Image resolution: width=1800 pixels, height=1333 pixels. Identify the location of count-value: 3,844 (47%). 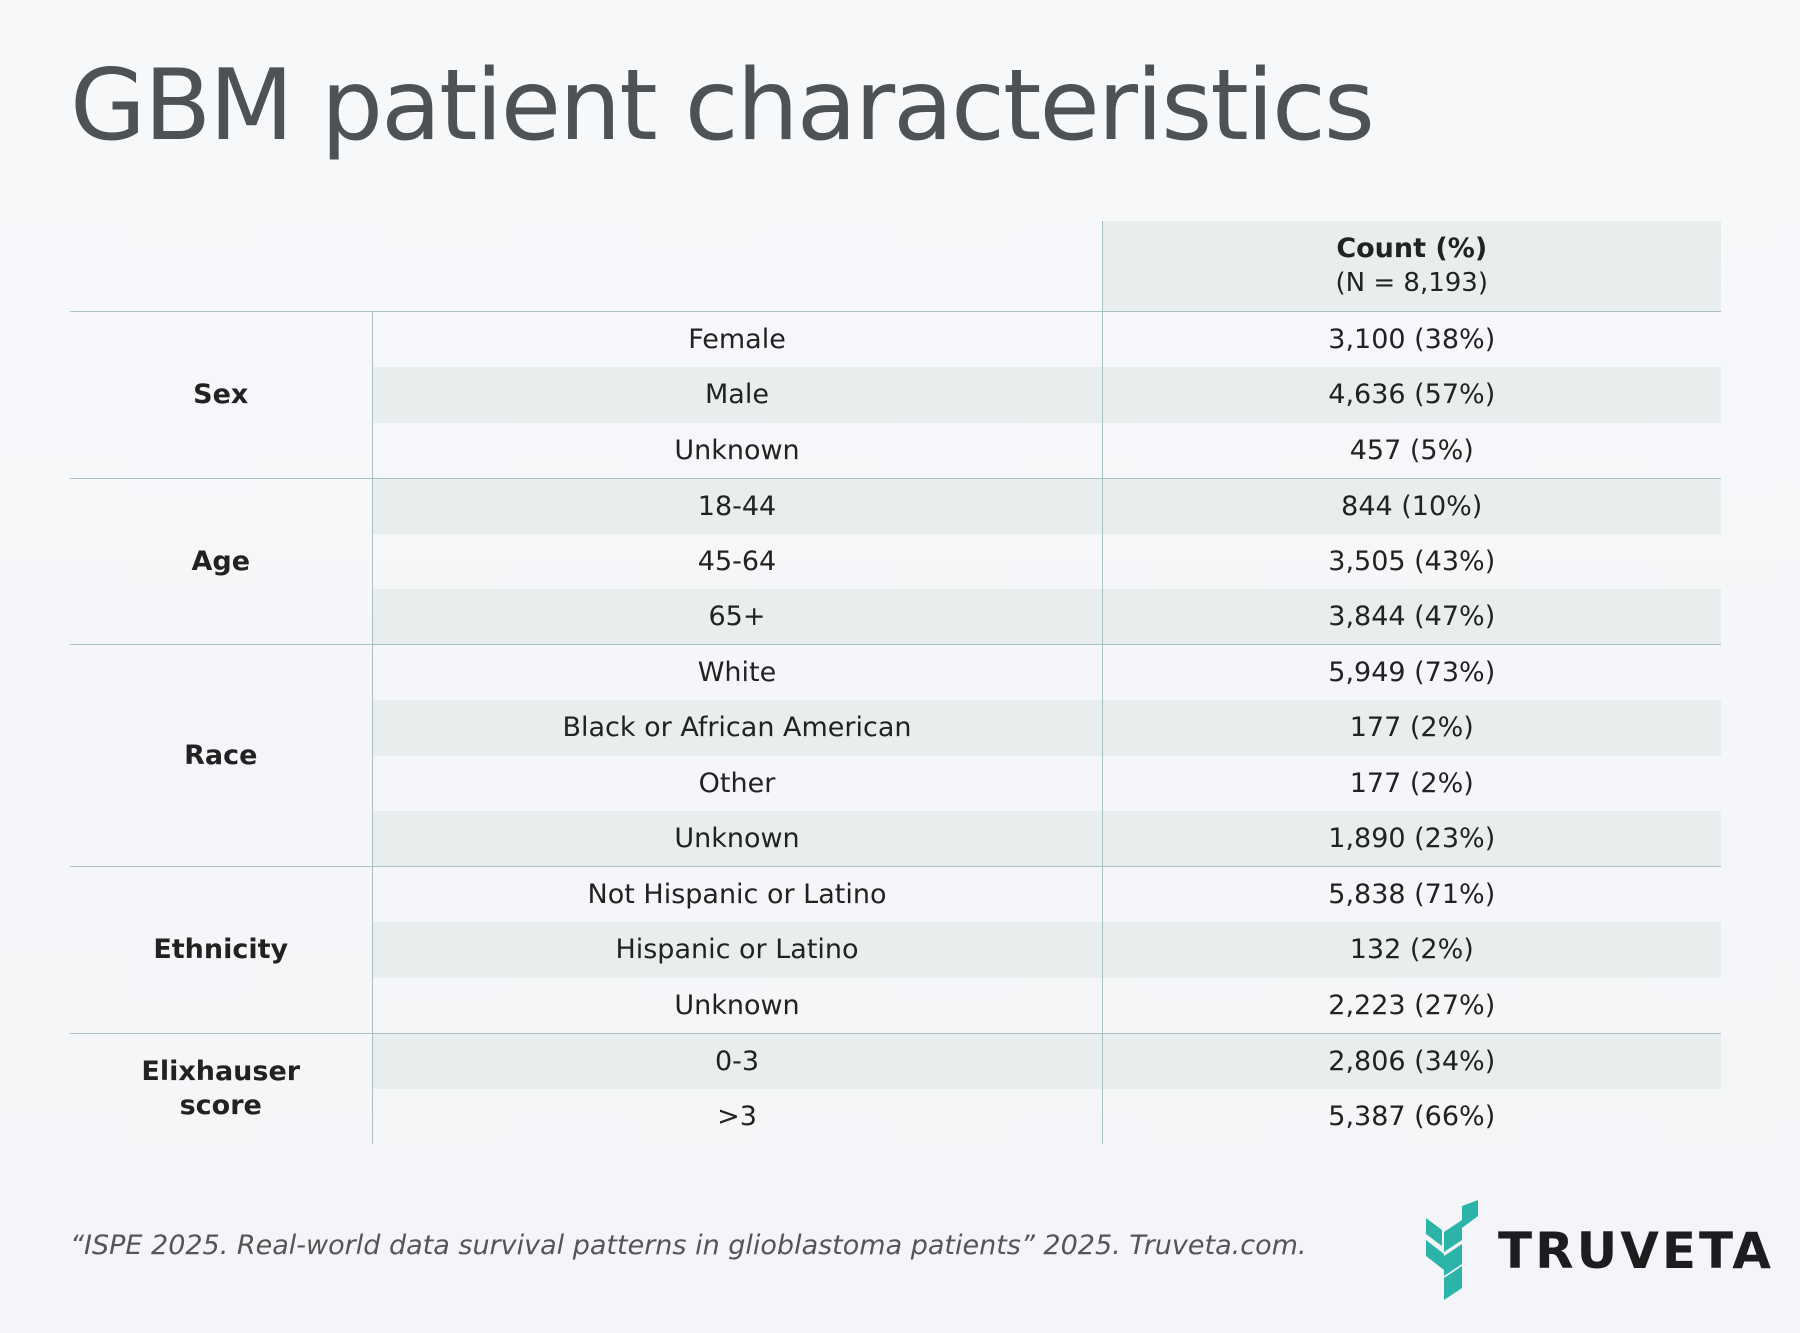
(1411, 617).